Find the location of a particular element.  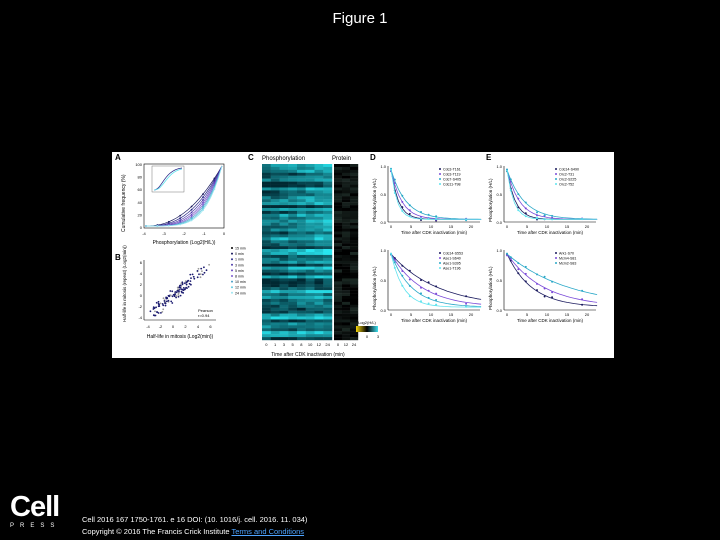

panel-d-bottom-xtick: 15 is located at coordinates (451, 314).